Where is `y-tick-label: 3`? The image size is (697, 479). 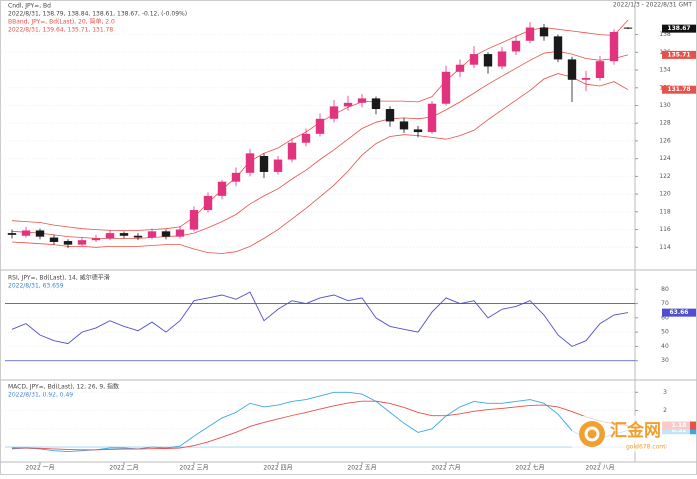 y-tick-label: 3 is located at coordinates (665, 392).